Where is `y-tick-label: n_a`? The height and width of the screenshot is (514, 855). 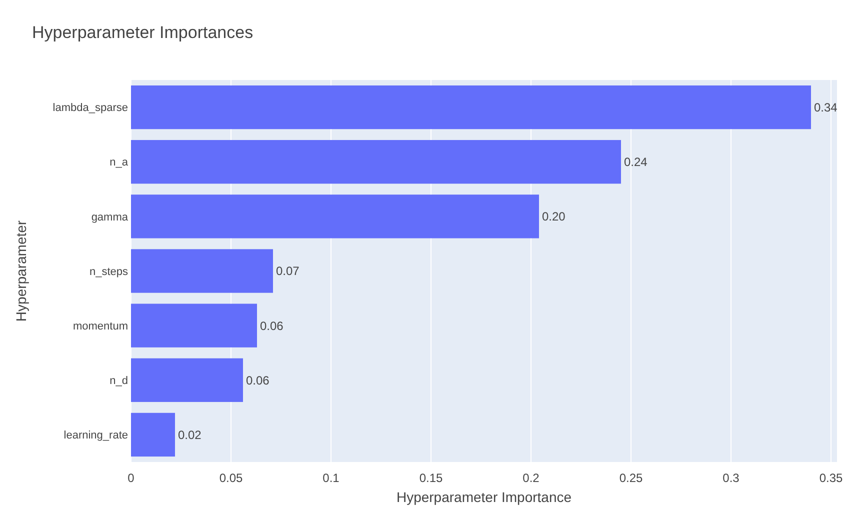
y-tick-label: n_a is located at coordinates (119, 162).